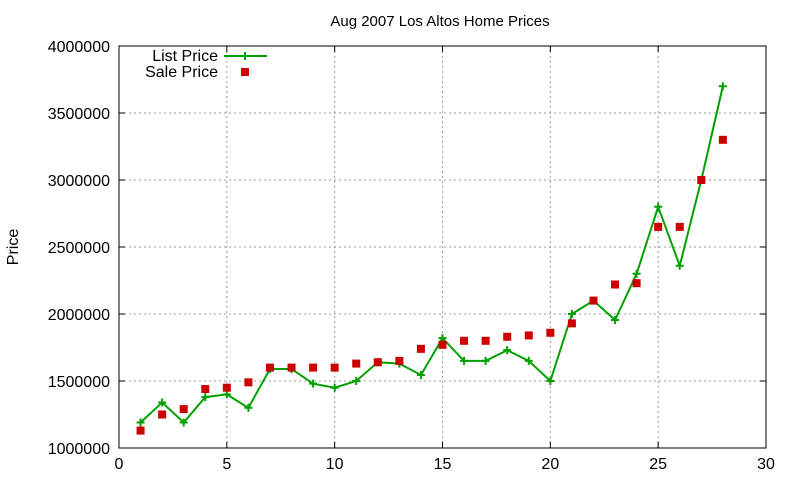 The image size is (800, 485). What do you see at coordinates (185, 56) in the screenshot?
I see `legend-label-list-price: List Price` at bounding box center [185, 56].